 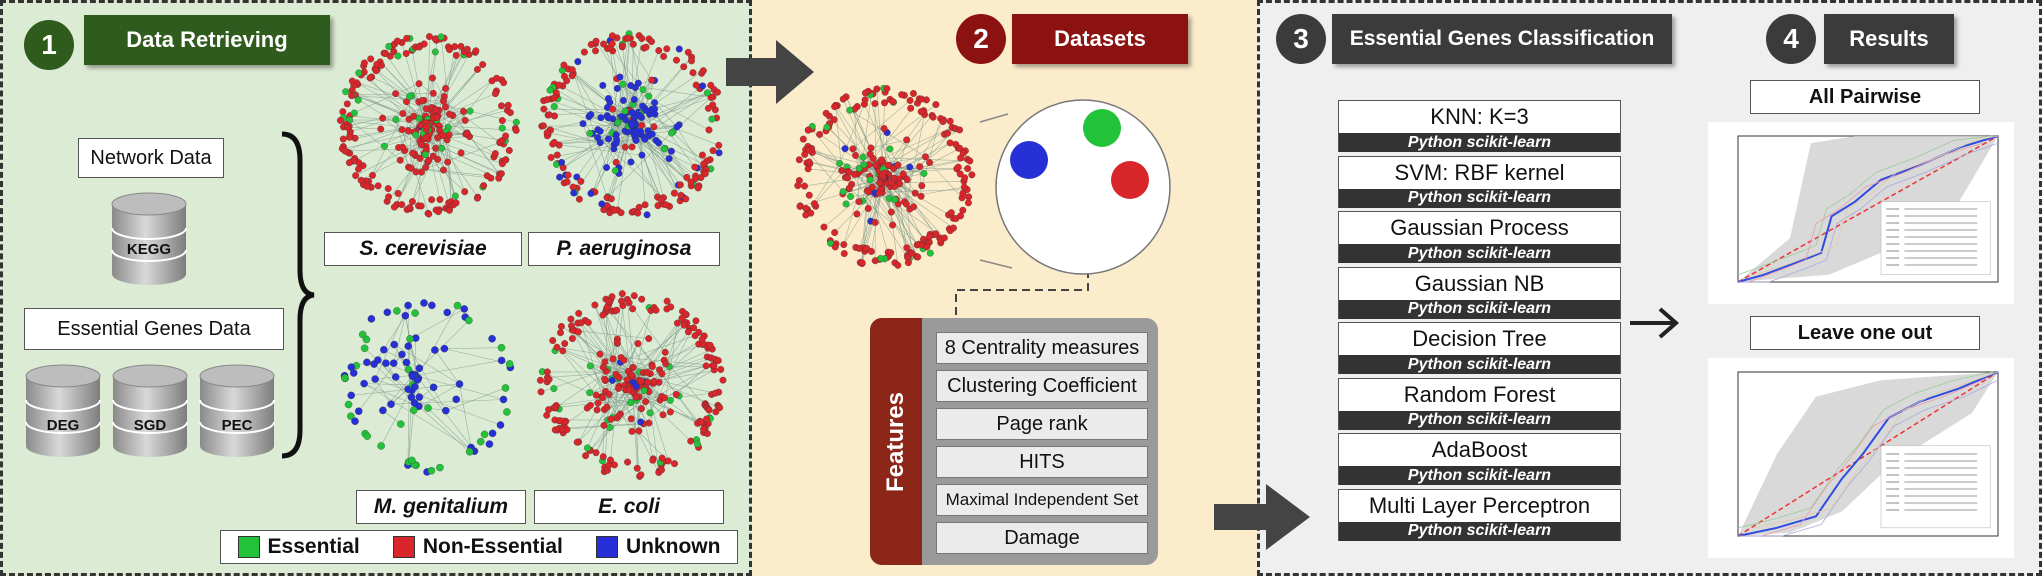 I want to click on features-title: Features, so click(x=896, y=441).